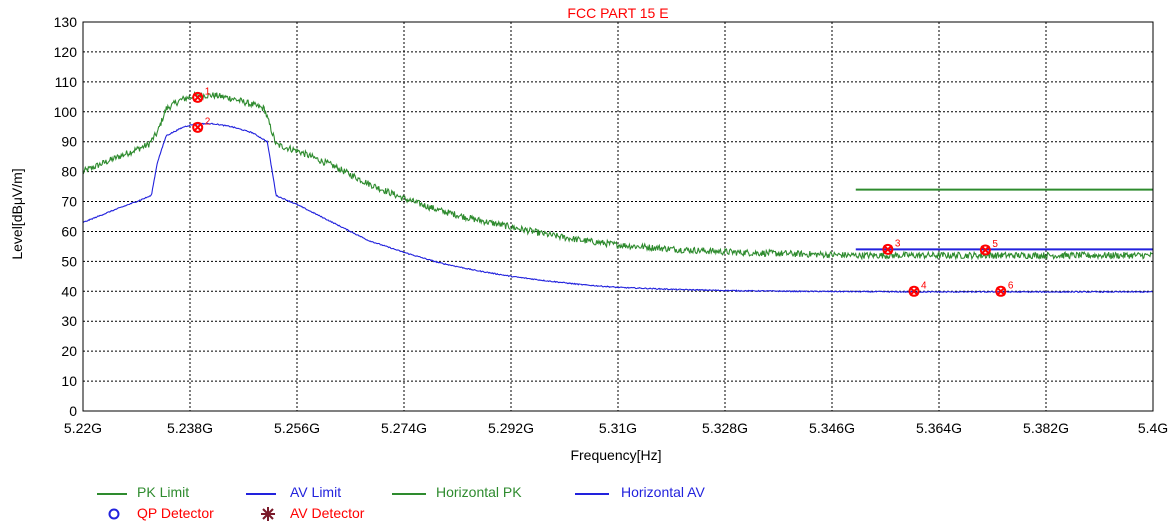 The height and width of the screenshot is (524, 1173). Describe the element at coordinates (1046, 428) in the screenshot. I see `x-tick-label: 5.382G` at that location.